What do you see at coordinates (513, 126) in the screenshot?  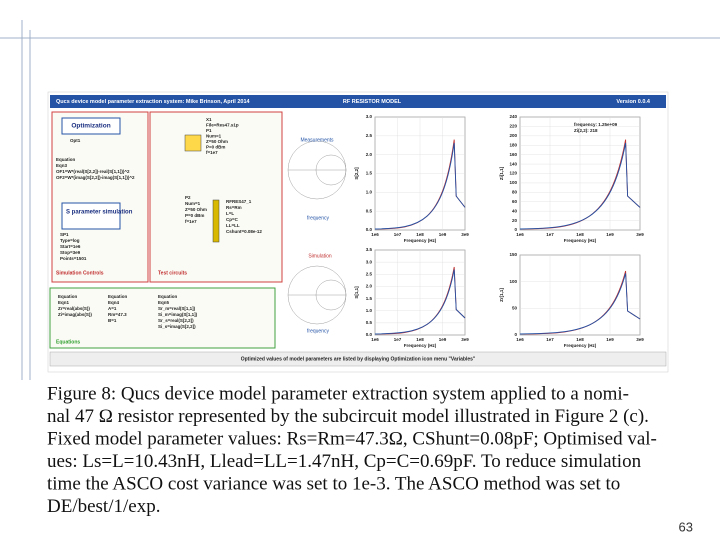 I see `y-tick-label: 220` at bounding box center [513, 126].